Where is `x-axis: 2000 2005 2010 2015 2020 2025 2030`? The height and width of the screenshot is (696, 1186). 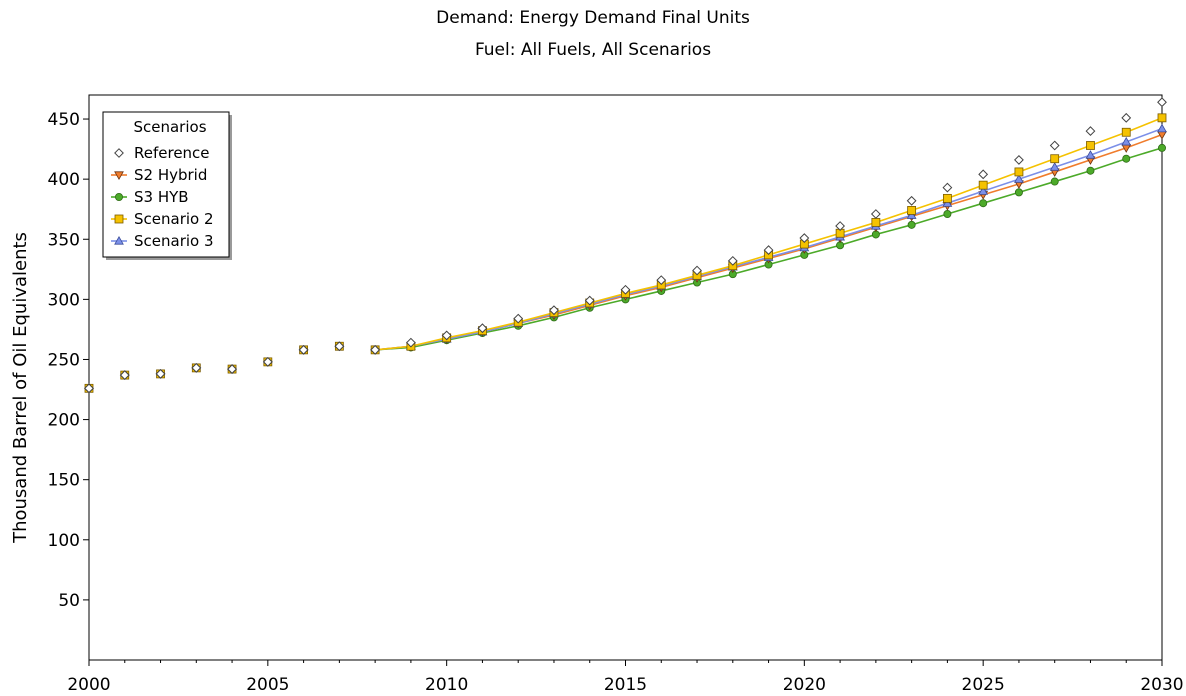 x-axis: 2000 2005 2010 2015 2020 2025 2030 is located at coordinates (625, 677).